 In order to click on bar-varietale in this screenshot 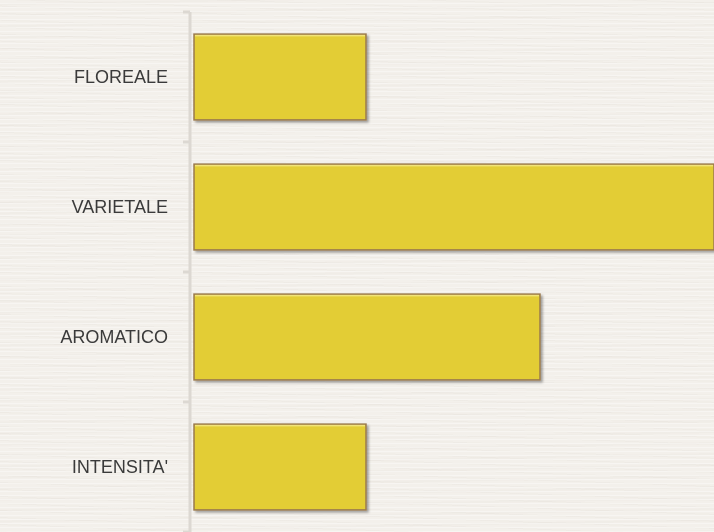, I will do `click(453, 207)`.